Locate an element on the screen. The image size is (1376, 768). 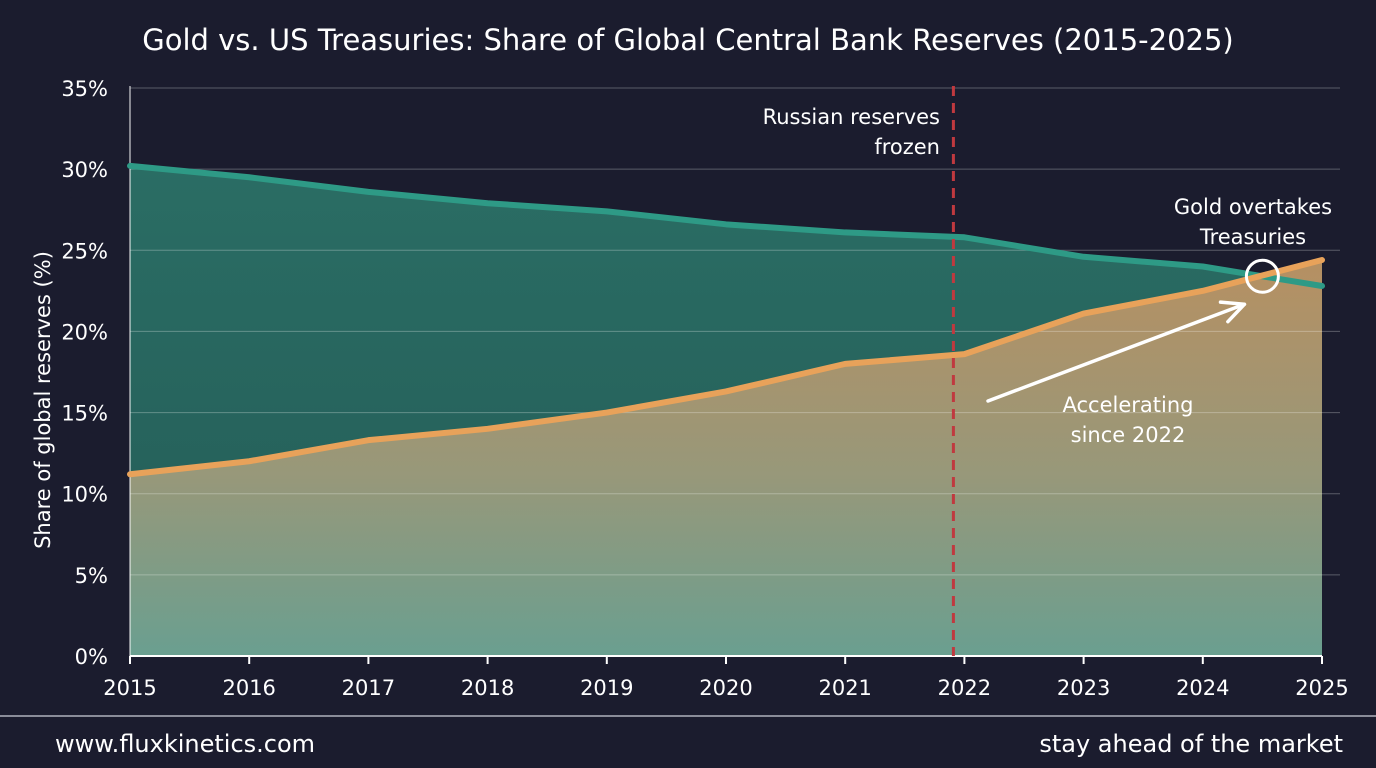
crossover-label-line2: Treasuries is located at coordinates (1252, 237).